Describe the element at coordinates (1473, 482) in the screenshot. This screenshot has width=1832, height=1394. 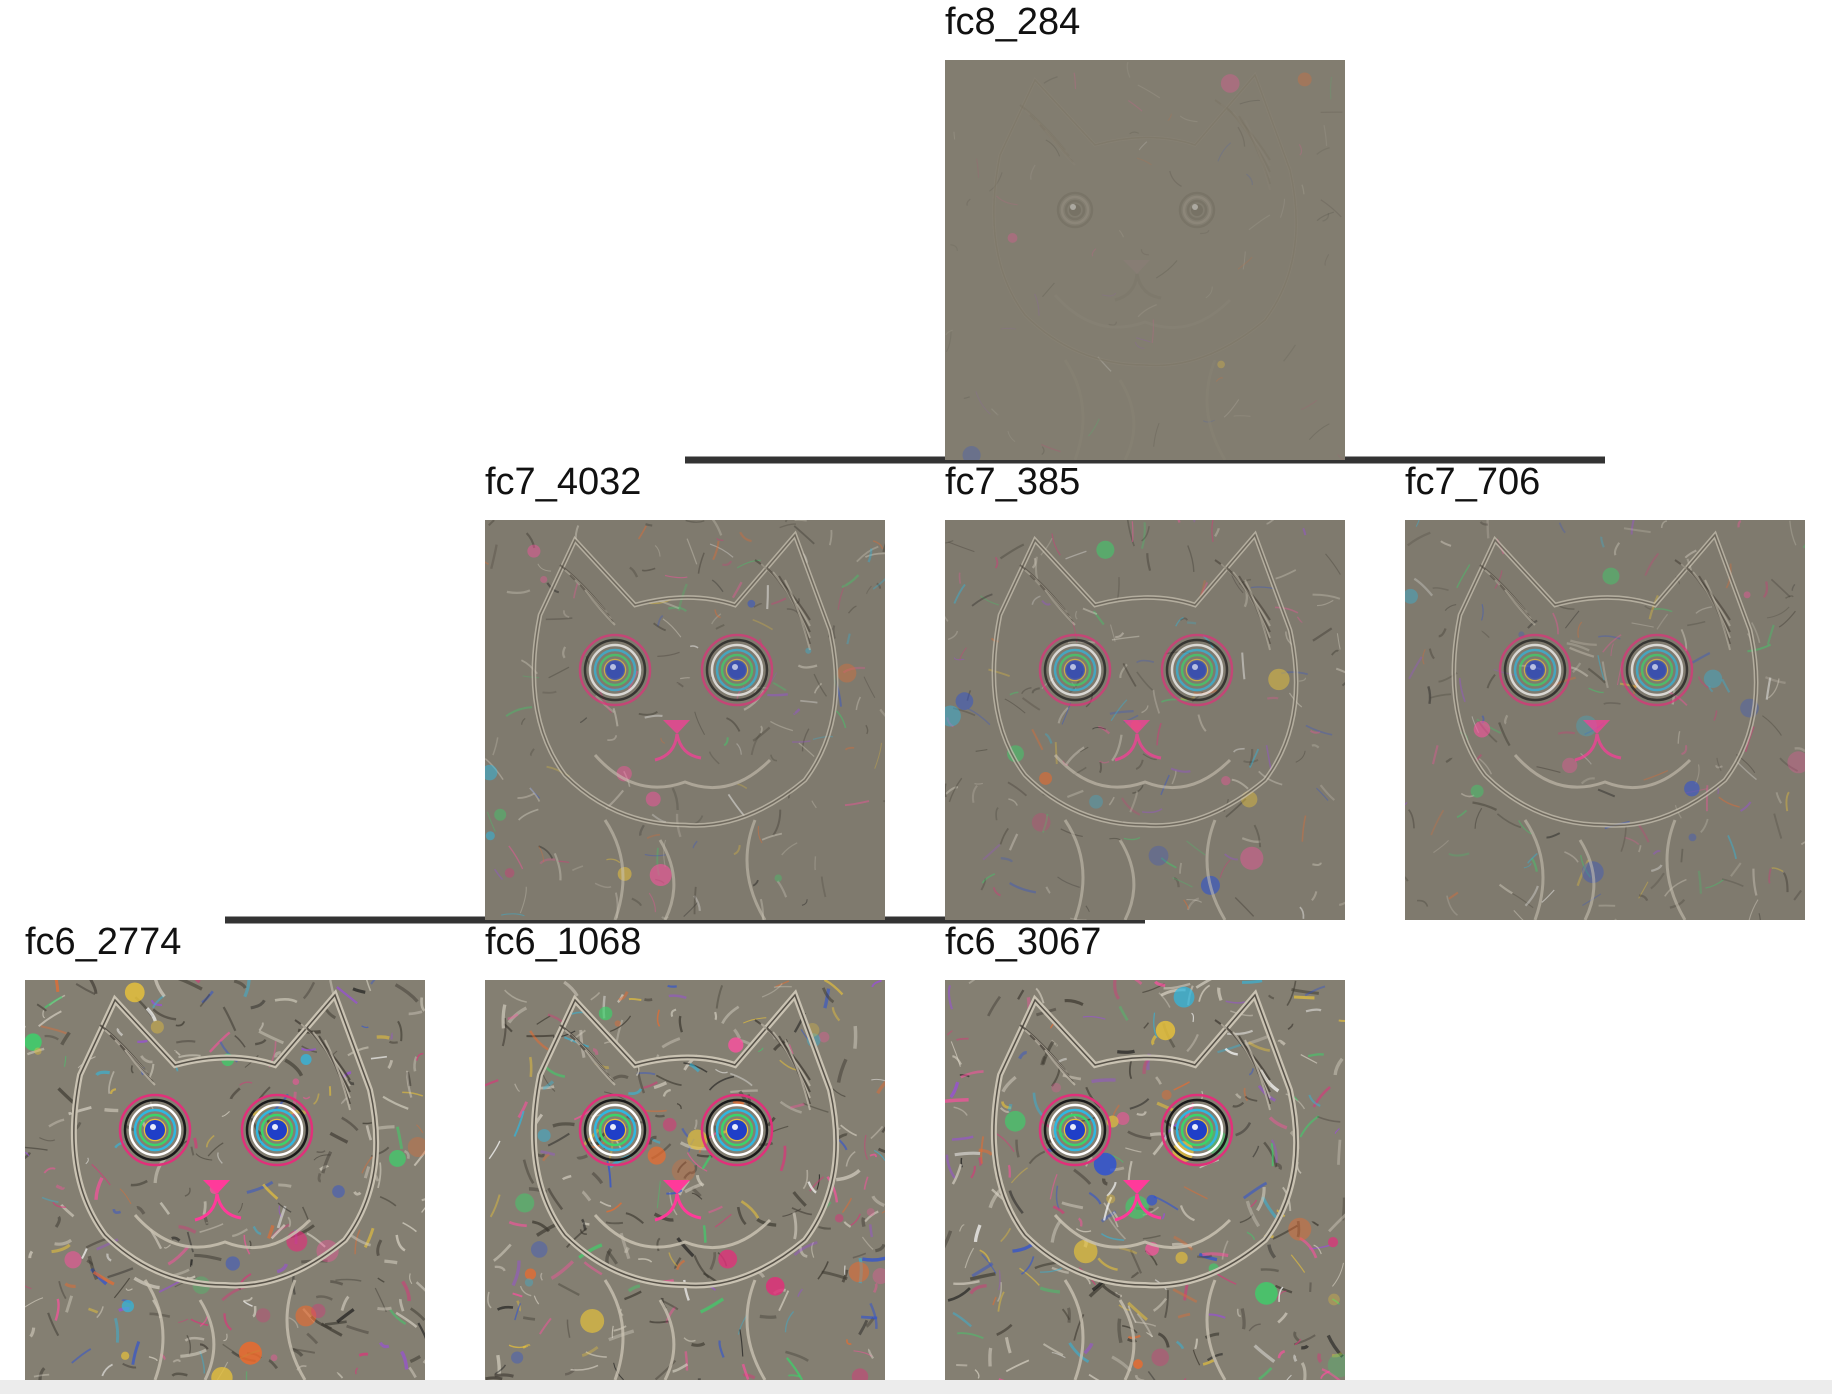
I see `node-label: fc7_706` at that location.